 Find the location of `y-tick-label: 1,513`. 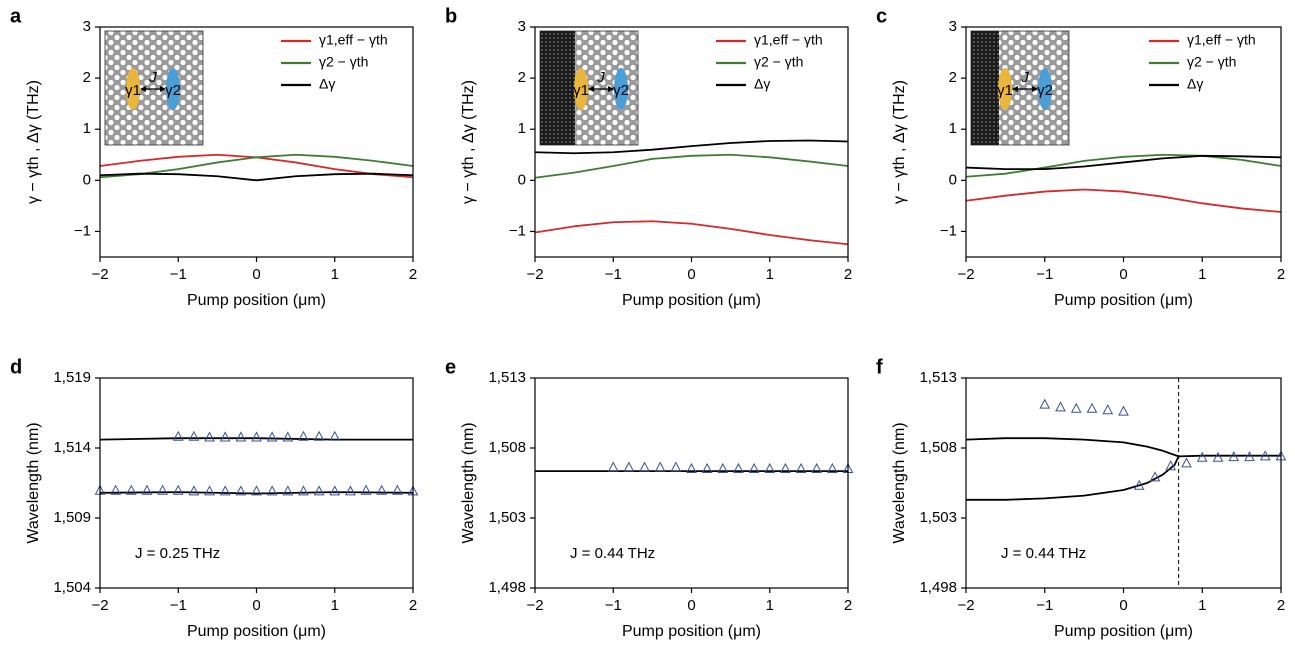

y-tick-label: 1,513 is located at coordinates (507, 377).